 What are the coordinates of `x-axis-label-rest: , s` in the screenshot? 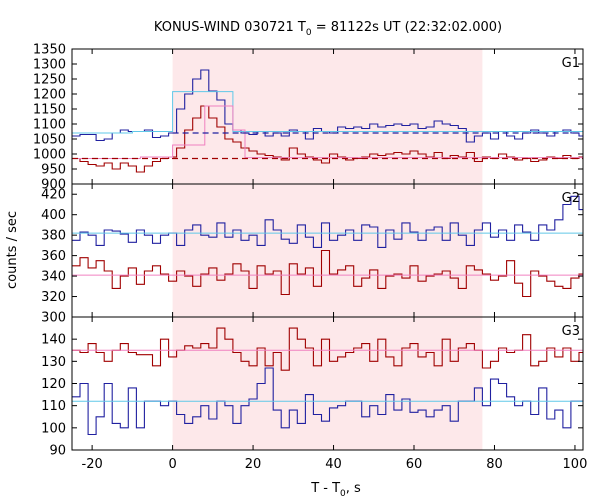 It's located at (353, 488).